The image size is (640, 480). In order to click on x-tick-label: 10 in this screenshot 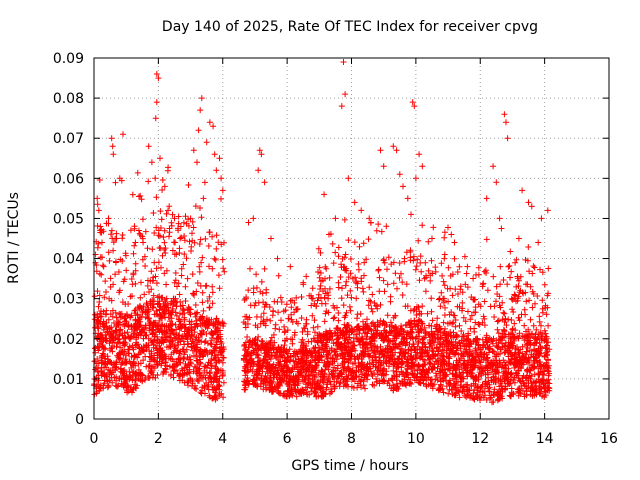, I will do `click(416, 439)`.